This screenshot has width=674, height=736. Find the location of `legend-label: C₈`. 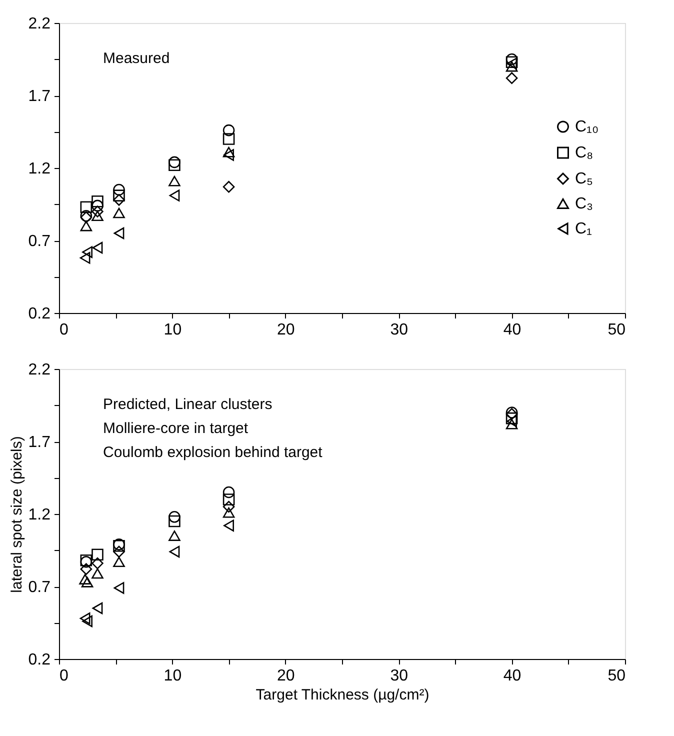

legend-label: C₈ is located at coordinates (584, 153).